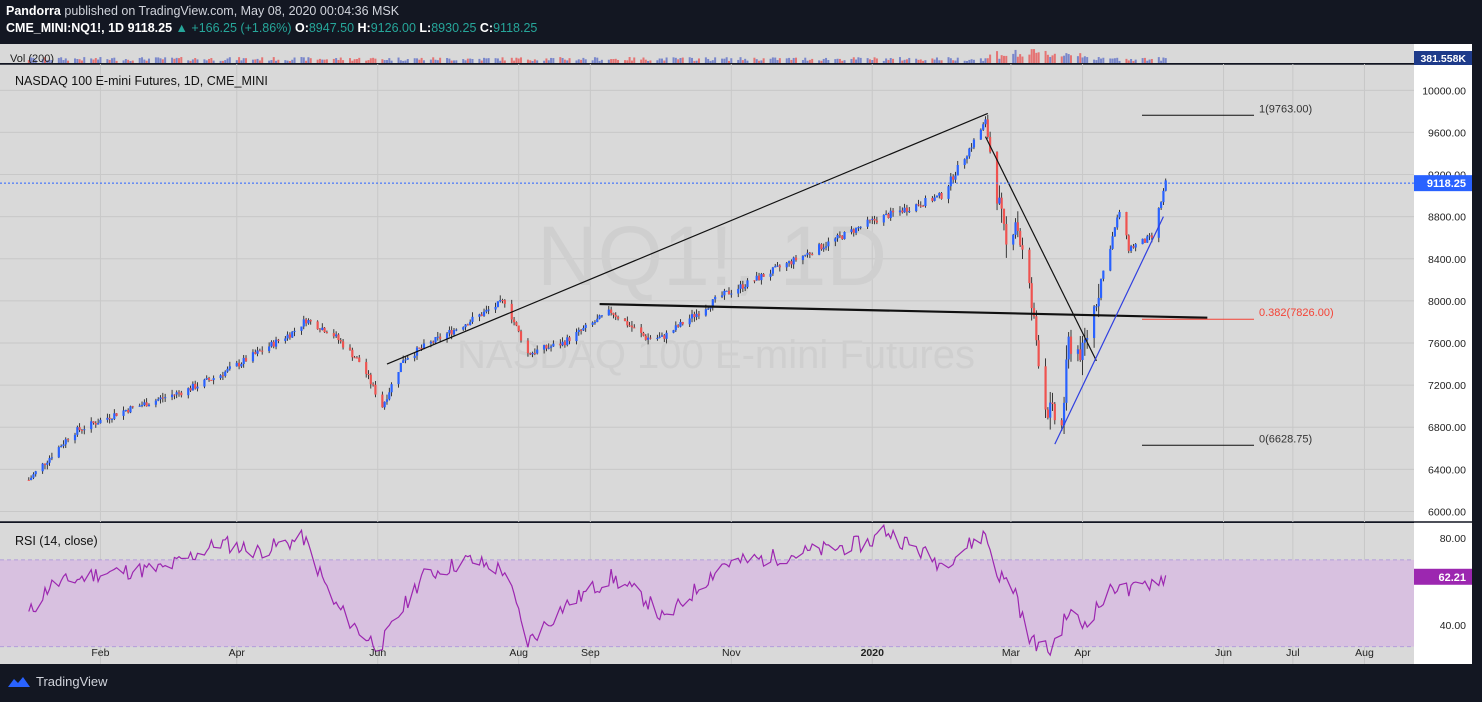 The height and width of the screenshot is (702, 1482). I want to click on volume-pane, so click(707, 53).